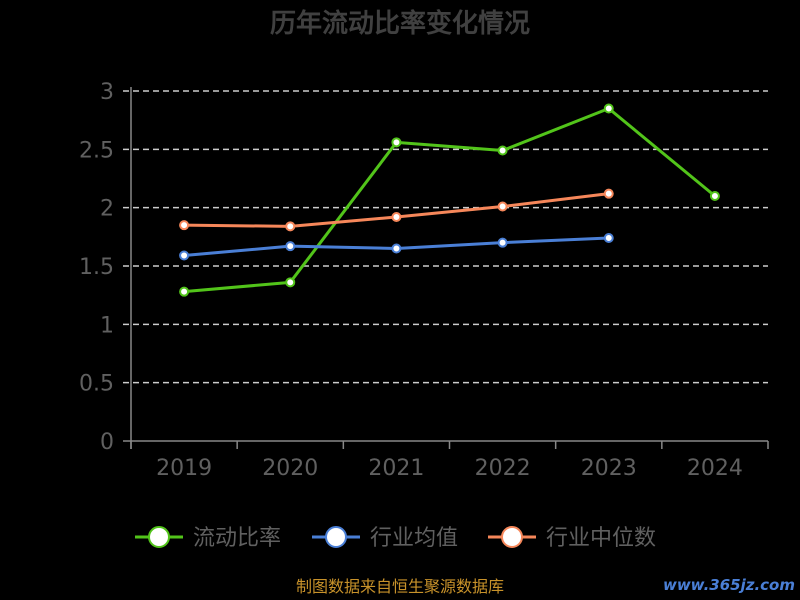 This screenshot has width=800, height=600. What do you see at coordinates (96, 384) in the screenshot?
I see `y-tick-label: 0.5` at bounding box center [96, 384].